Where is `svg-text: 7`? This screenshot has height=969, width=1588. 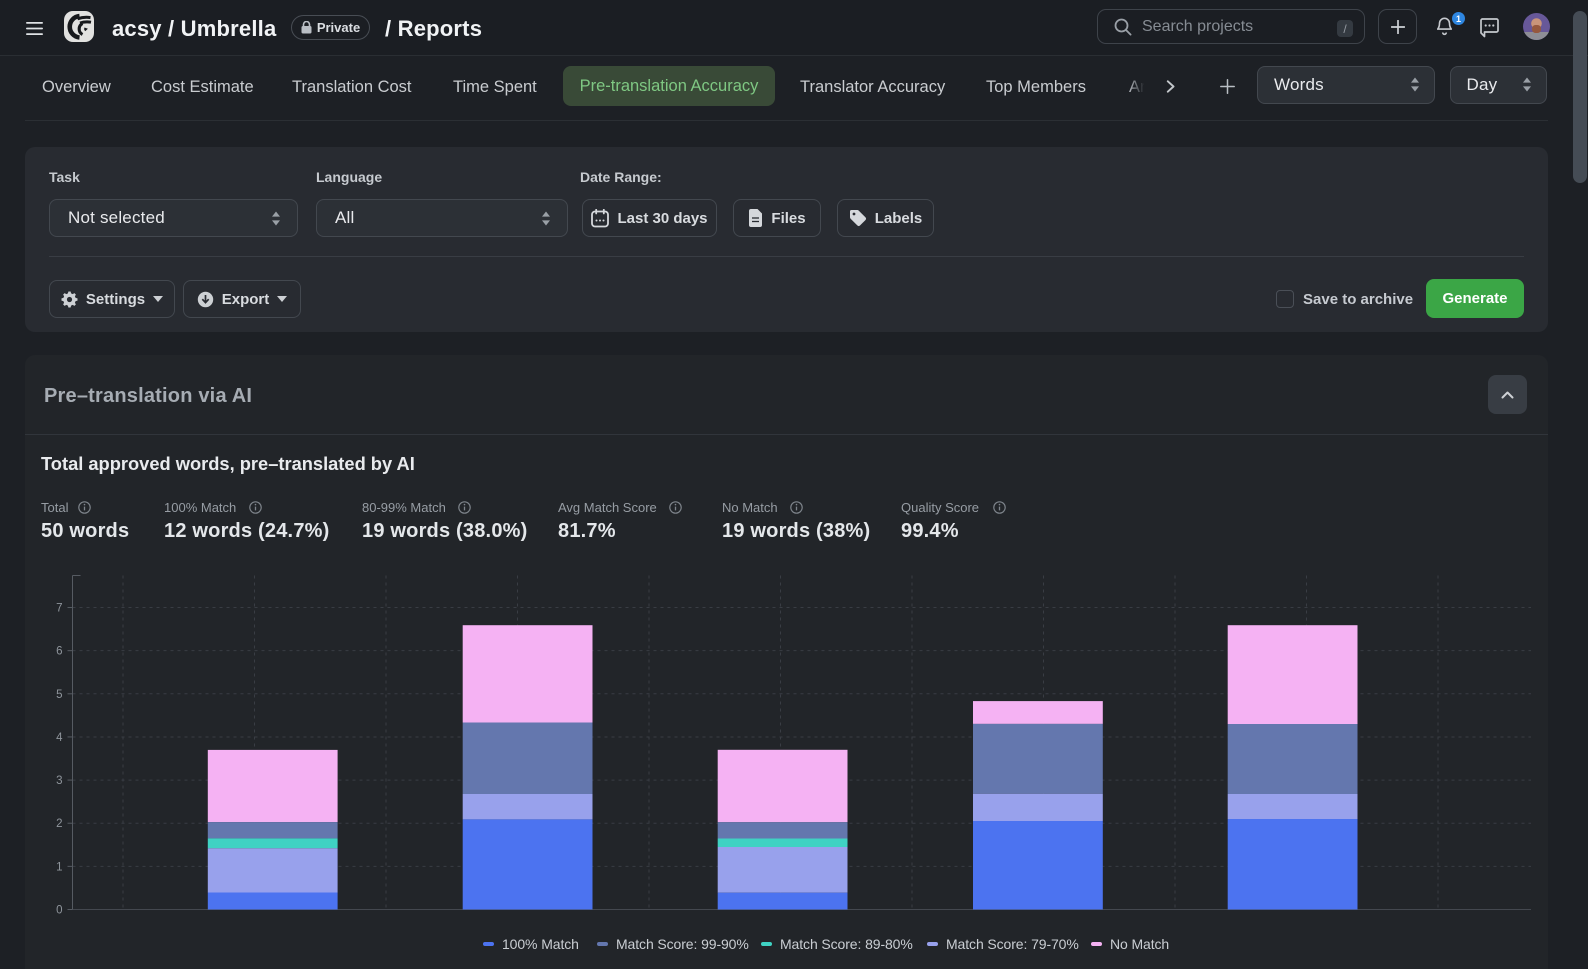
svg-text: 7 is located at coordinates (59, 609).